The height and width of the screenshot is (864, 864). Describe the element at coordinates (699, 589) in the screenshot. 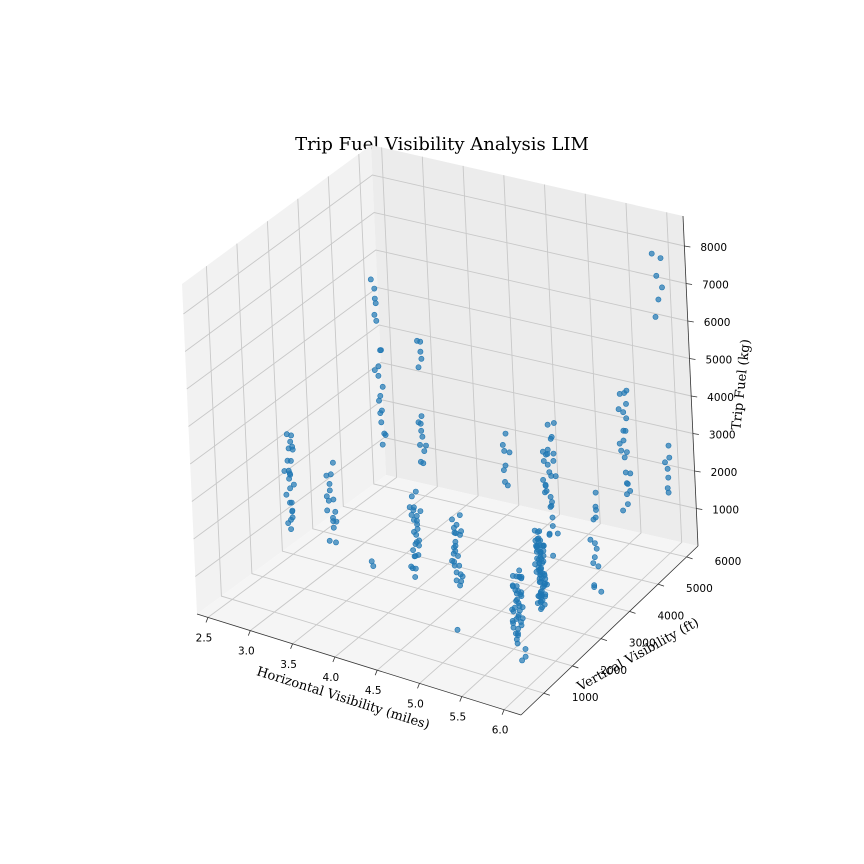

I see `y-tick-label: 5000` at that location.